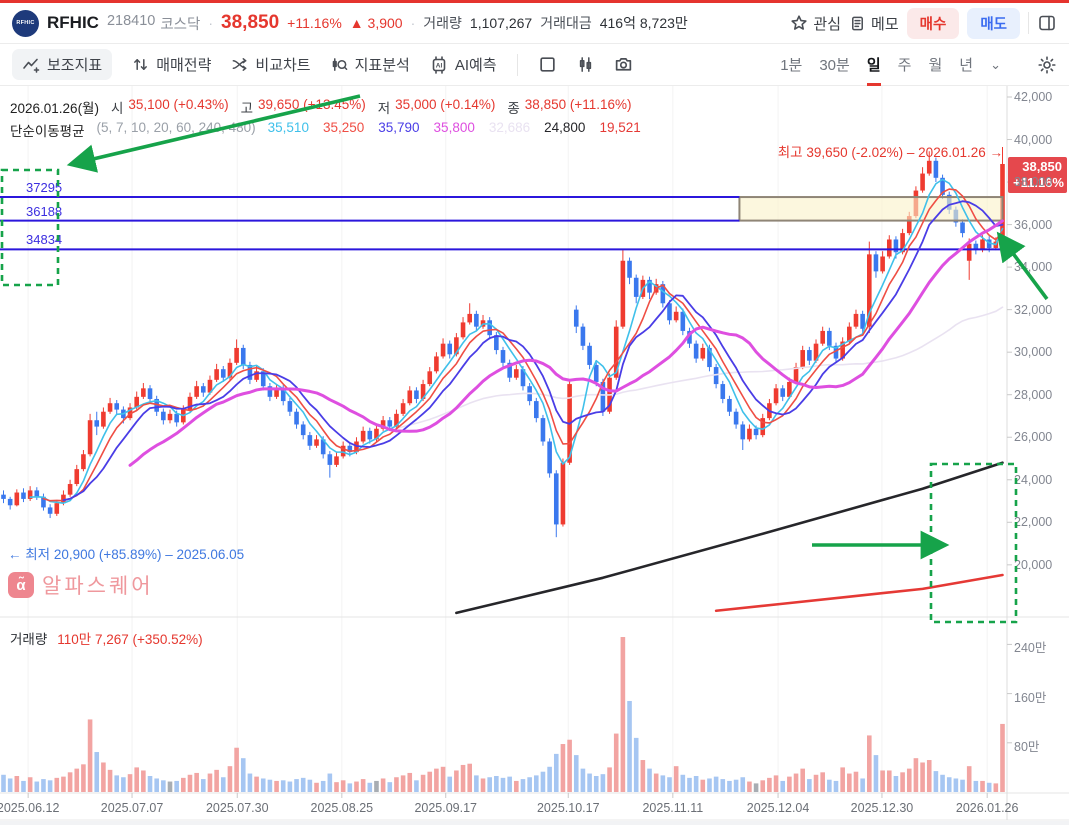  I want to click on camera-icon, so click(623, 64).